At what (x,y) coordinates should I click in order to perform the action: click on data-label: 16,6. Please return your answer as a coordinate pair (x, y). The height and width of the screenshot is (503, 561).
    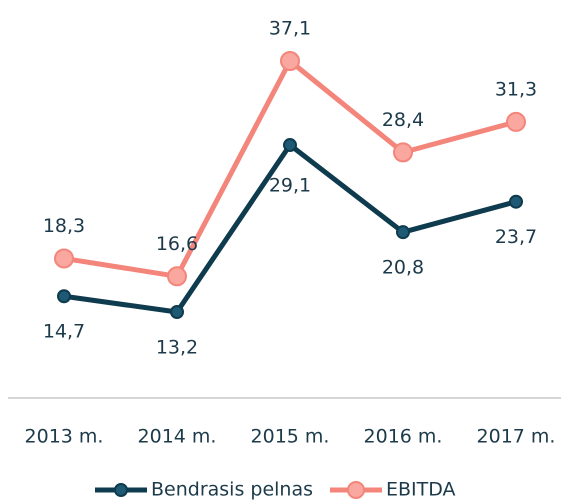
    Looking at the image, I should click on (177, 244).